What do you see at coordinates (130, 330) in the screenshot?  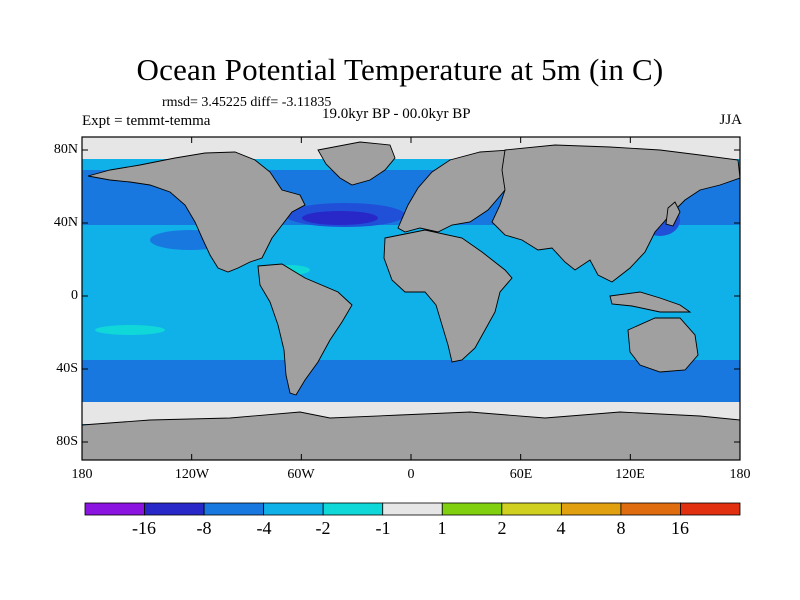 I see `patch-cyan-pacific` at bounding box center [130, 330].